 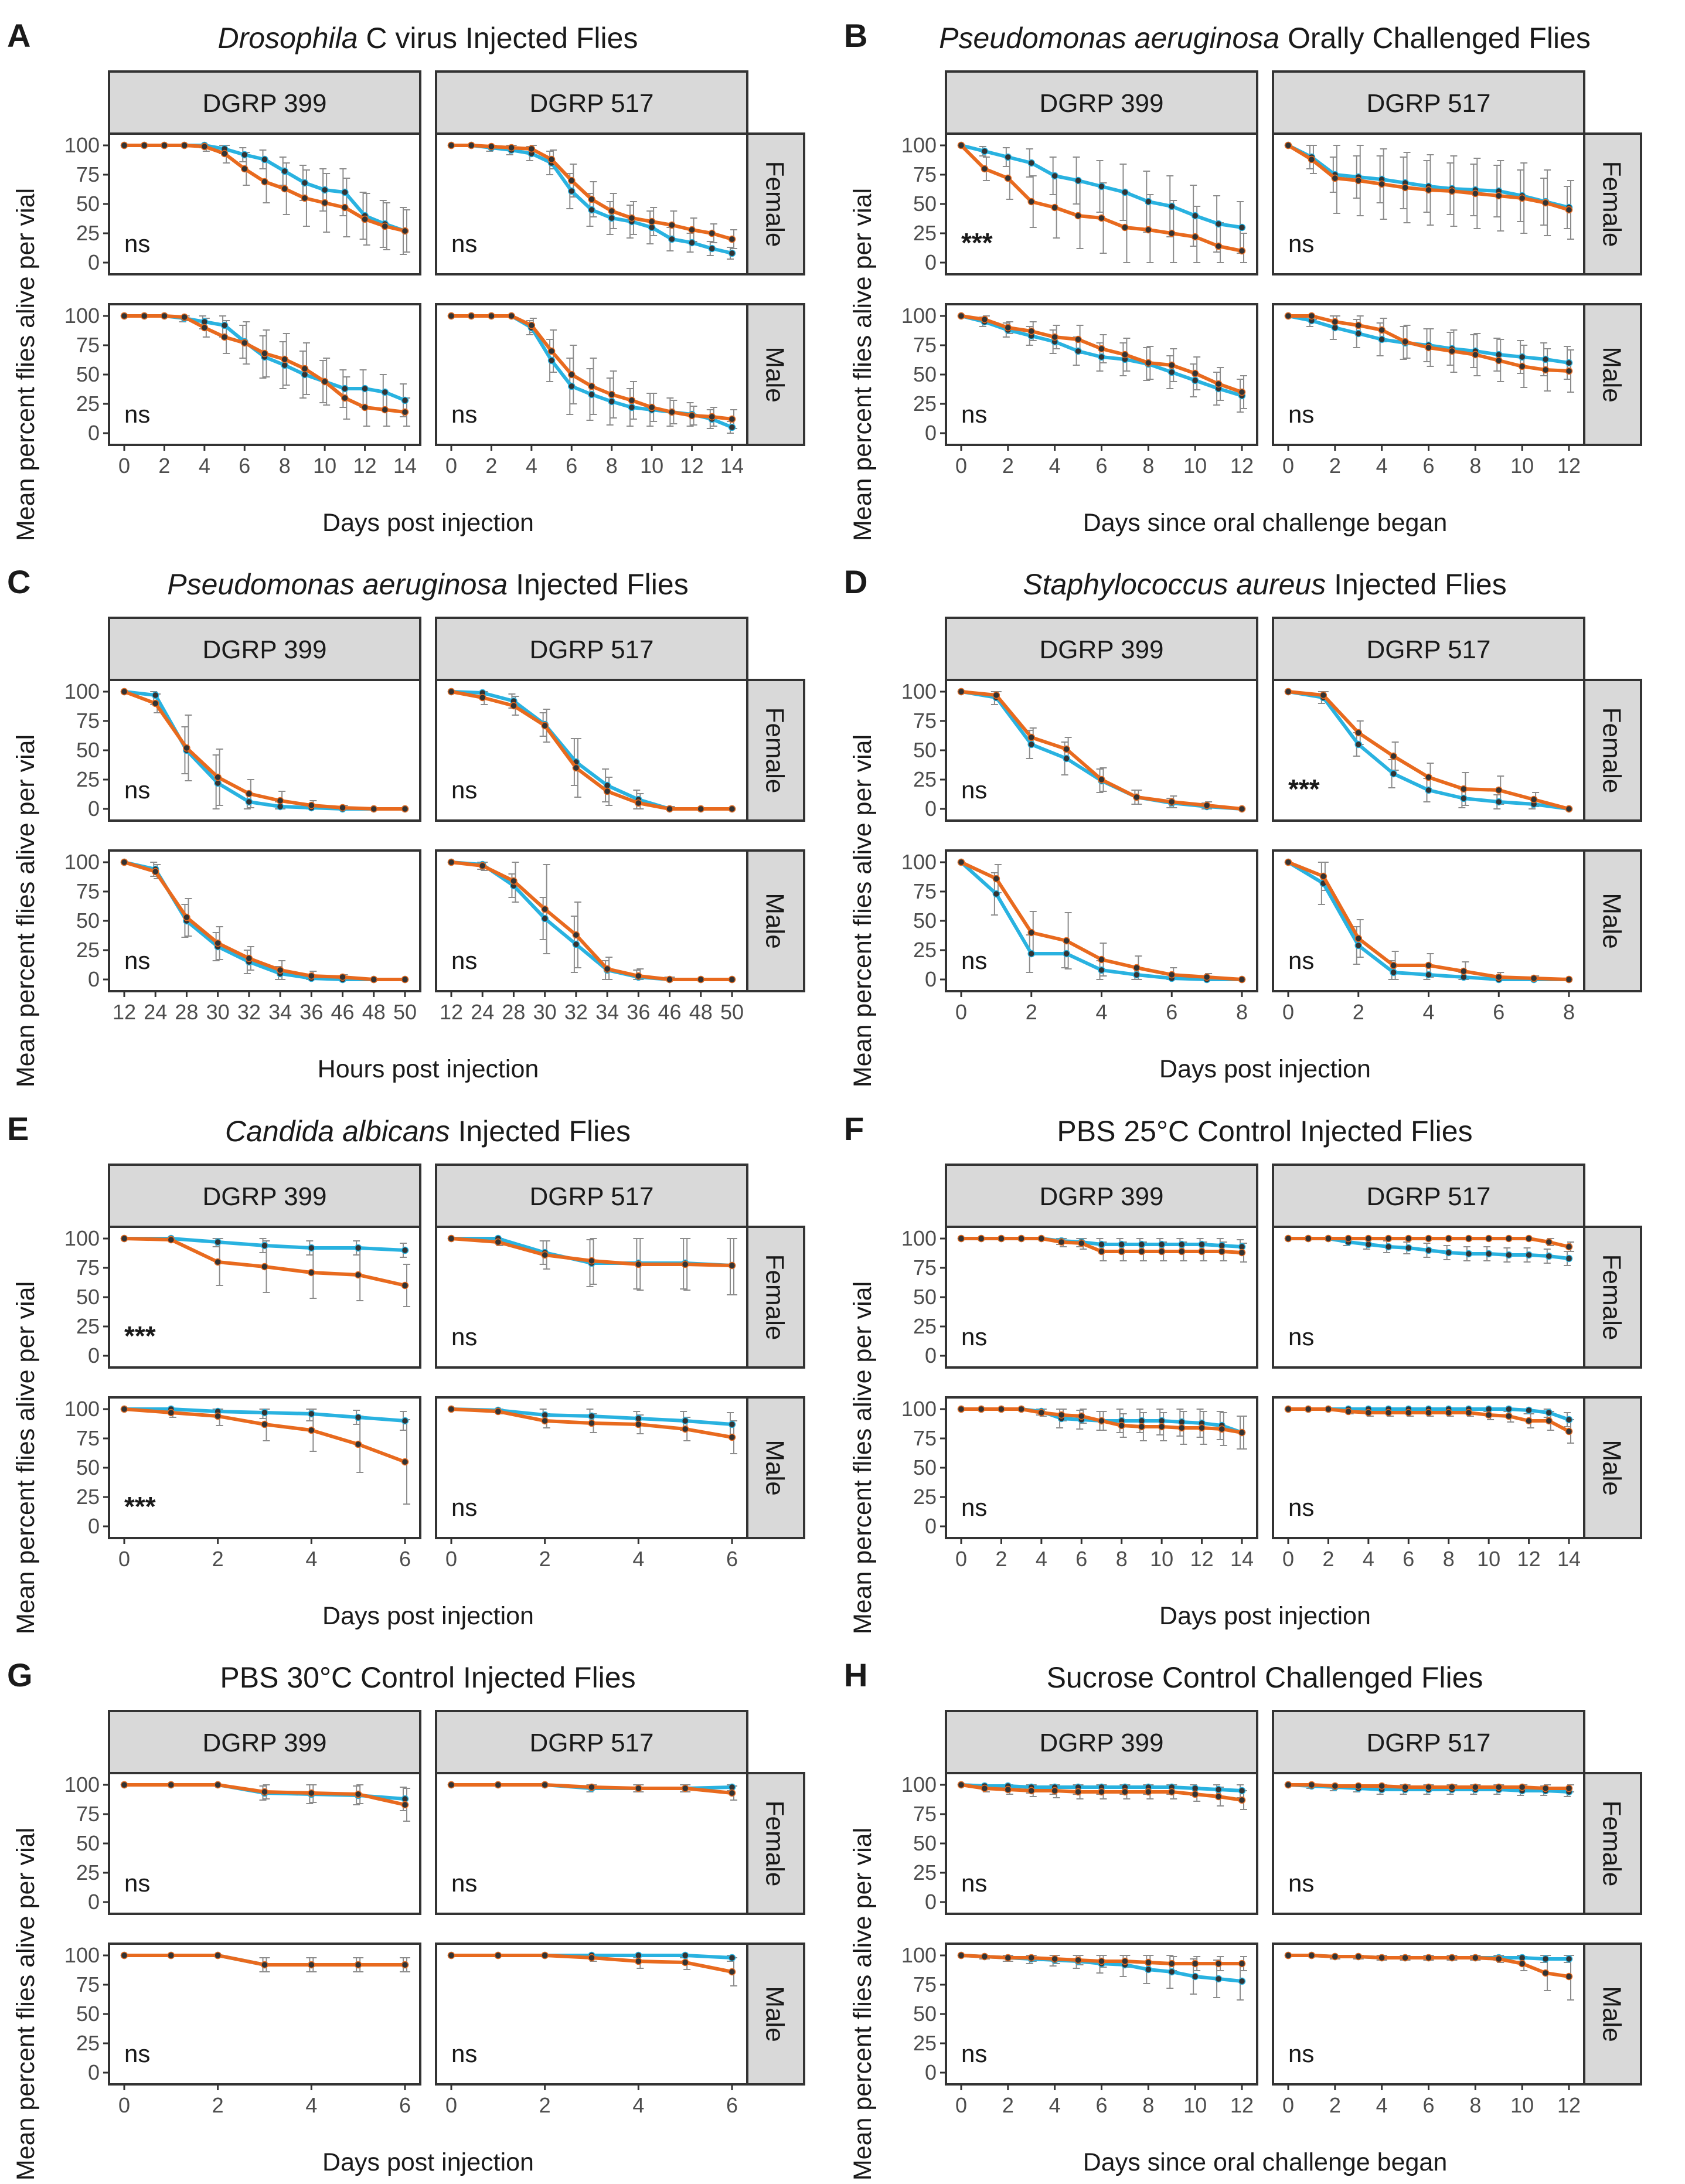 I want to click on panel-letter: F, so click(x=854, y=1128).